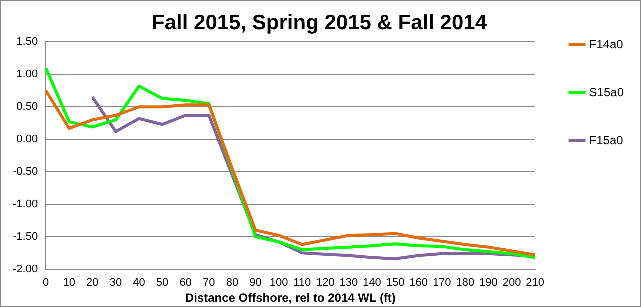  Describe the element at coordinates (69, 283) in the screenshot. I see `x-tick-label: 10` at that location.